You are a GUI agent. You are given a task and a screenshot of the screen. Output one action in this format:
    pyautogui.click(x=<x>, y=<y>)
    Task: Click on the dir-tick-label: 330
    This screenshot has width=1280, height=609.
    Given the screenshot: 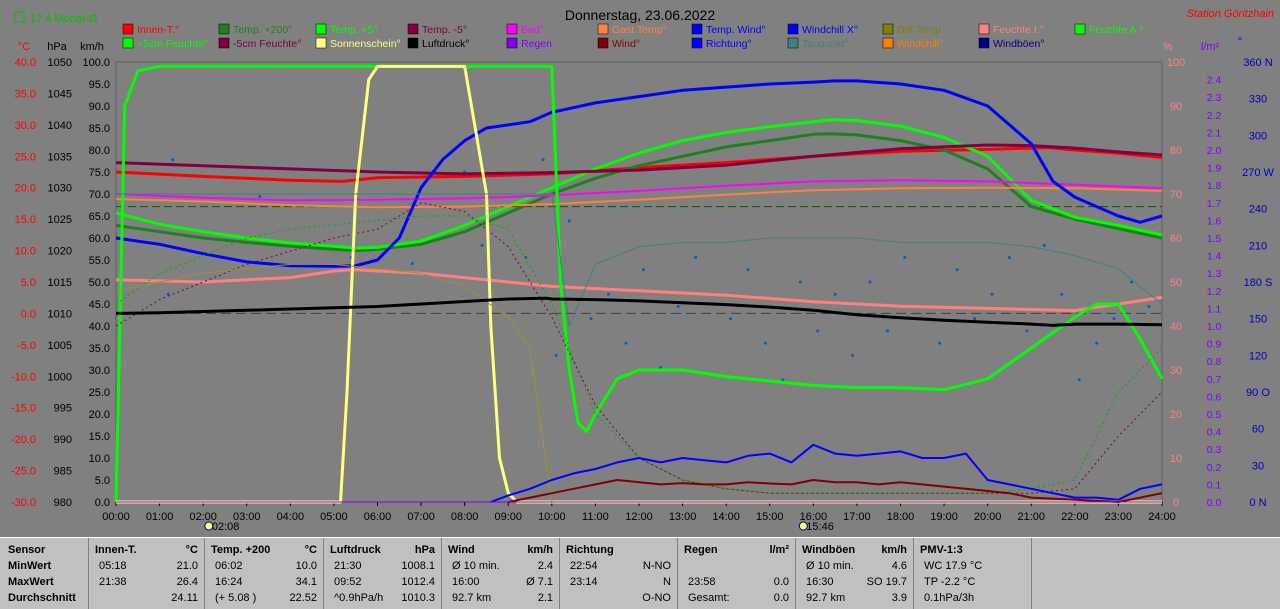 What is the action you would take?
    pyautogui.click(x=1258, y=100)
    